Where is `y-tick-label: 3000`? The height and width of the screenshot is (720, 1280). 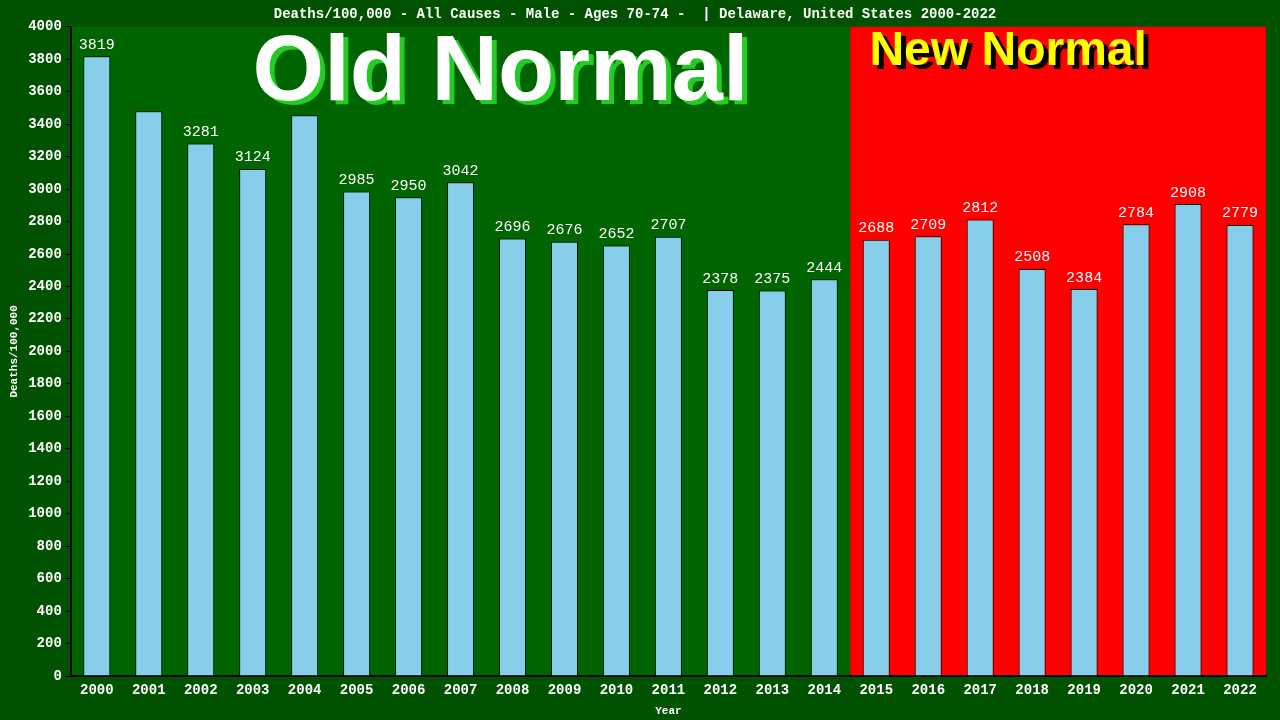
y-tick-label: 3000 is located at coordinates (45, 188).